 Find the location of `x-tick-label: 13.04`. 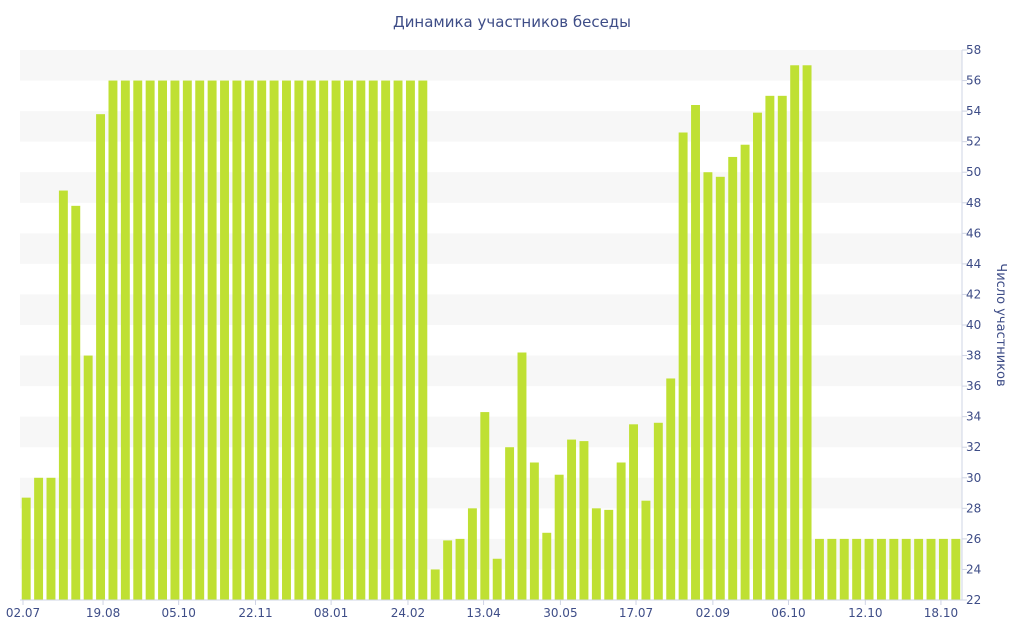

x-tick-label: 13.04 is located at coordinates (483, 613).